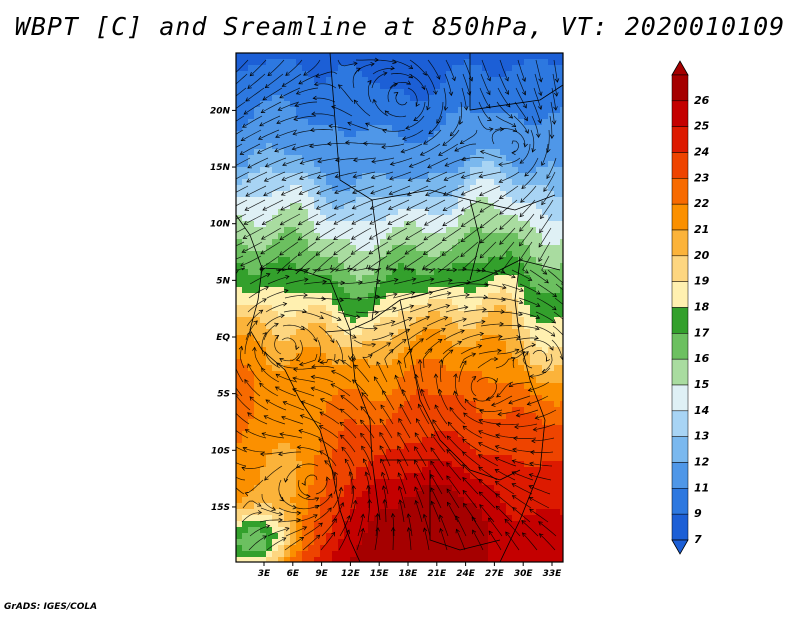  I want to click on colorbar-label: 7, so click(698, 539).